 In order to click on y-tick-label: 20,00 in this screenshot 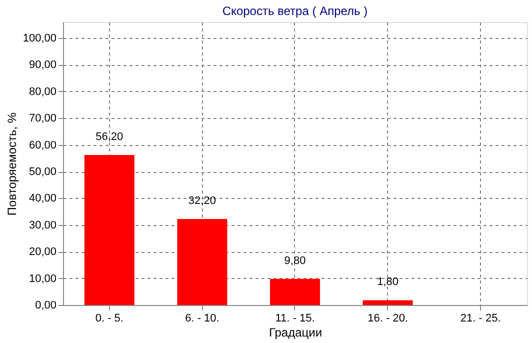, I will do `click(42, 252)`.